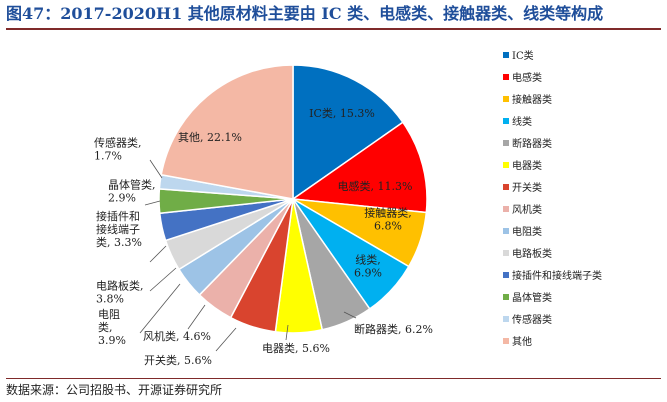  I want to click on legend-label: 开关类, so click(527, 187).